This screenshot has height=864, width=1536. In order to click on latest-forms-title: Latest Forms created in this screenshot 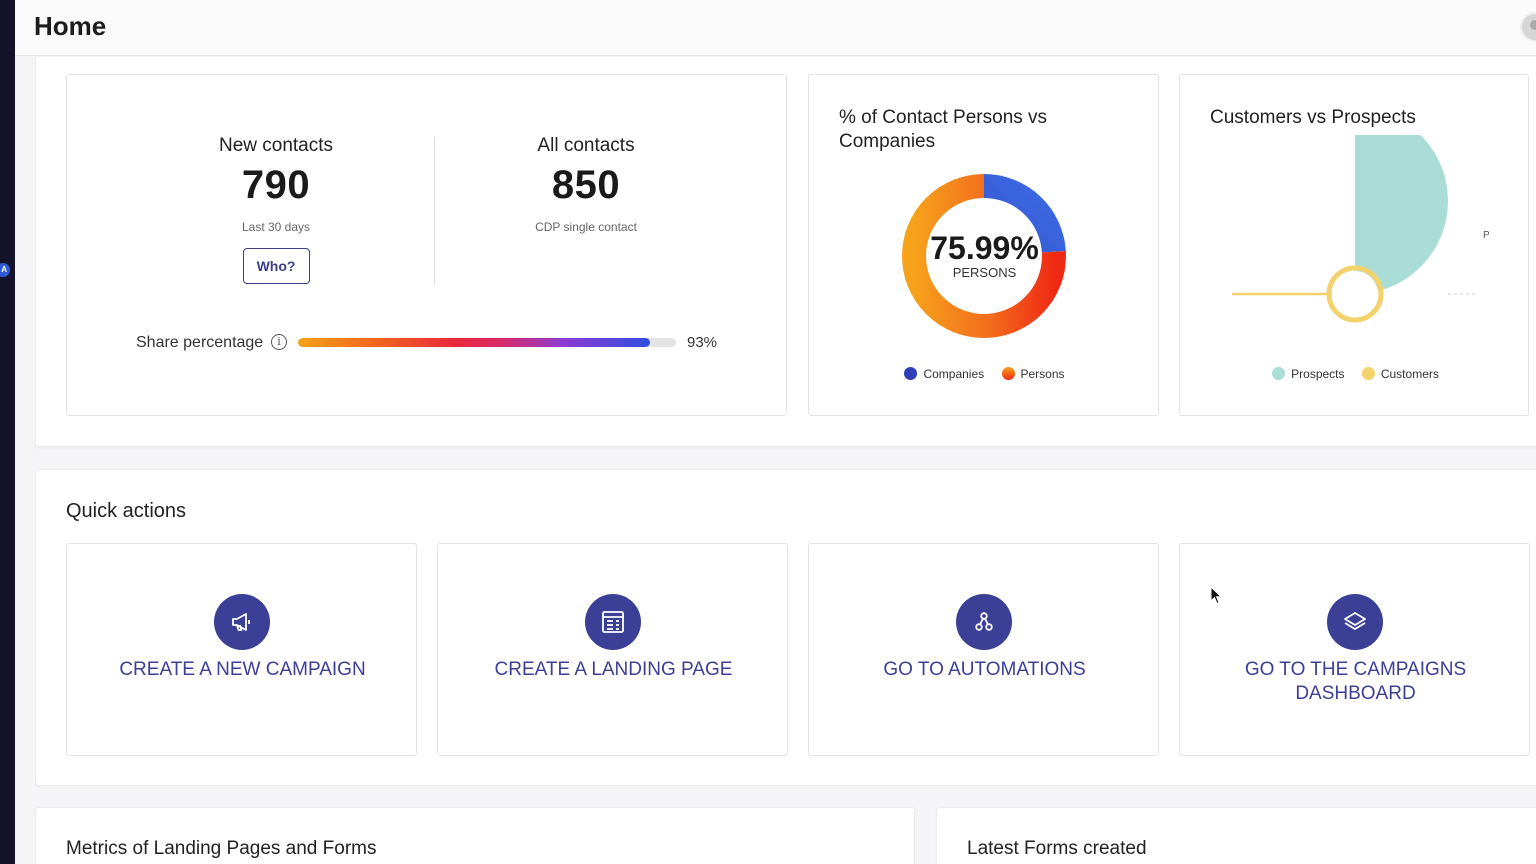, I will do `click(1057, 848)`.